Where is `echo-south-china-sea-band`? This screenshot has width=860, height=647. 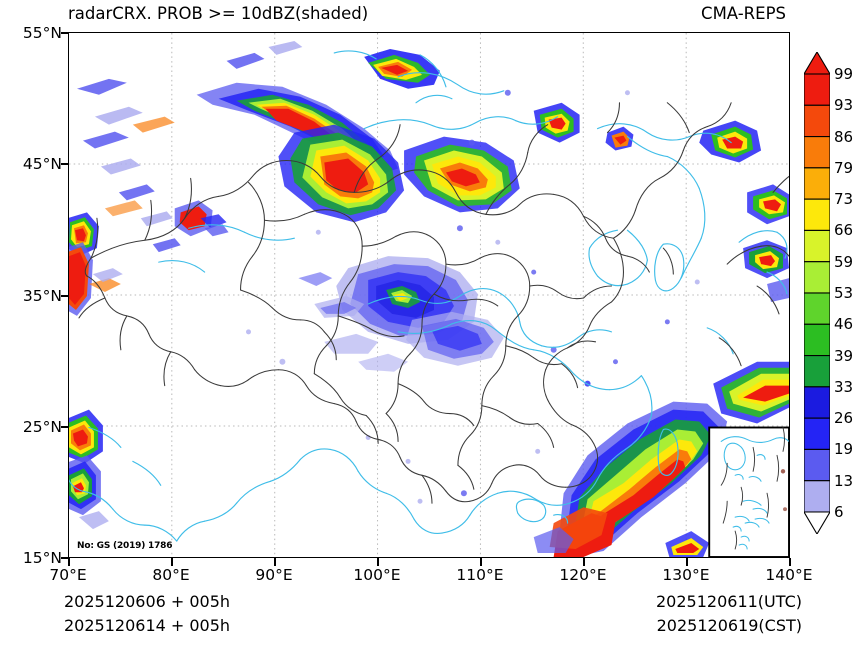 echo-south-china-sea-band is located at coordinates (661, 459).